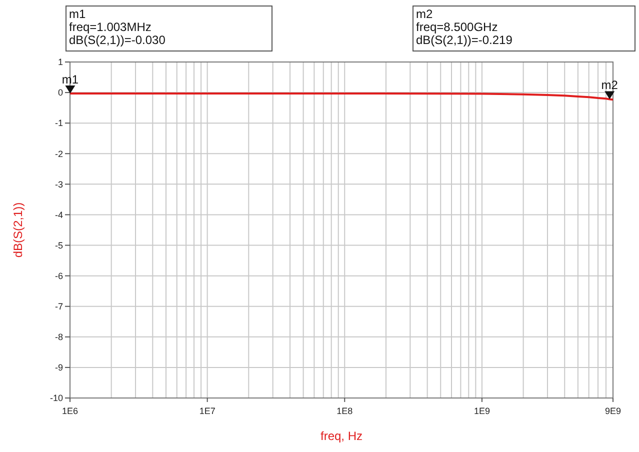 The height and width of the screenshot is (452, 639). I want to click on y-axis-title: dB(S(2,1)), so click(18, 230).